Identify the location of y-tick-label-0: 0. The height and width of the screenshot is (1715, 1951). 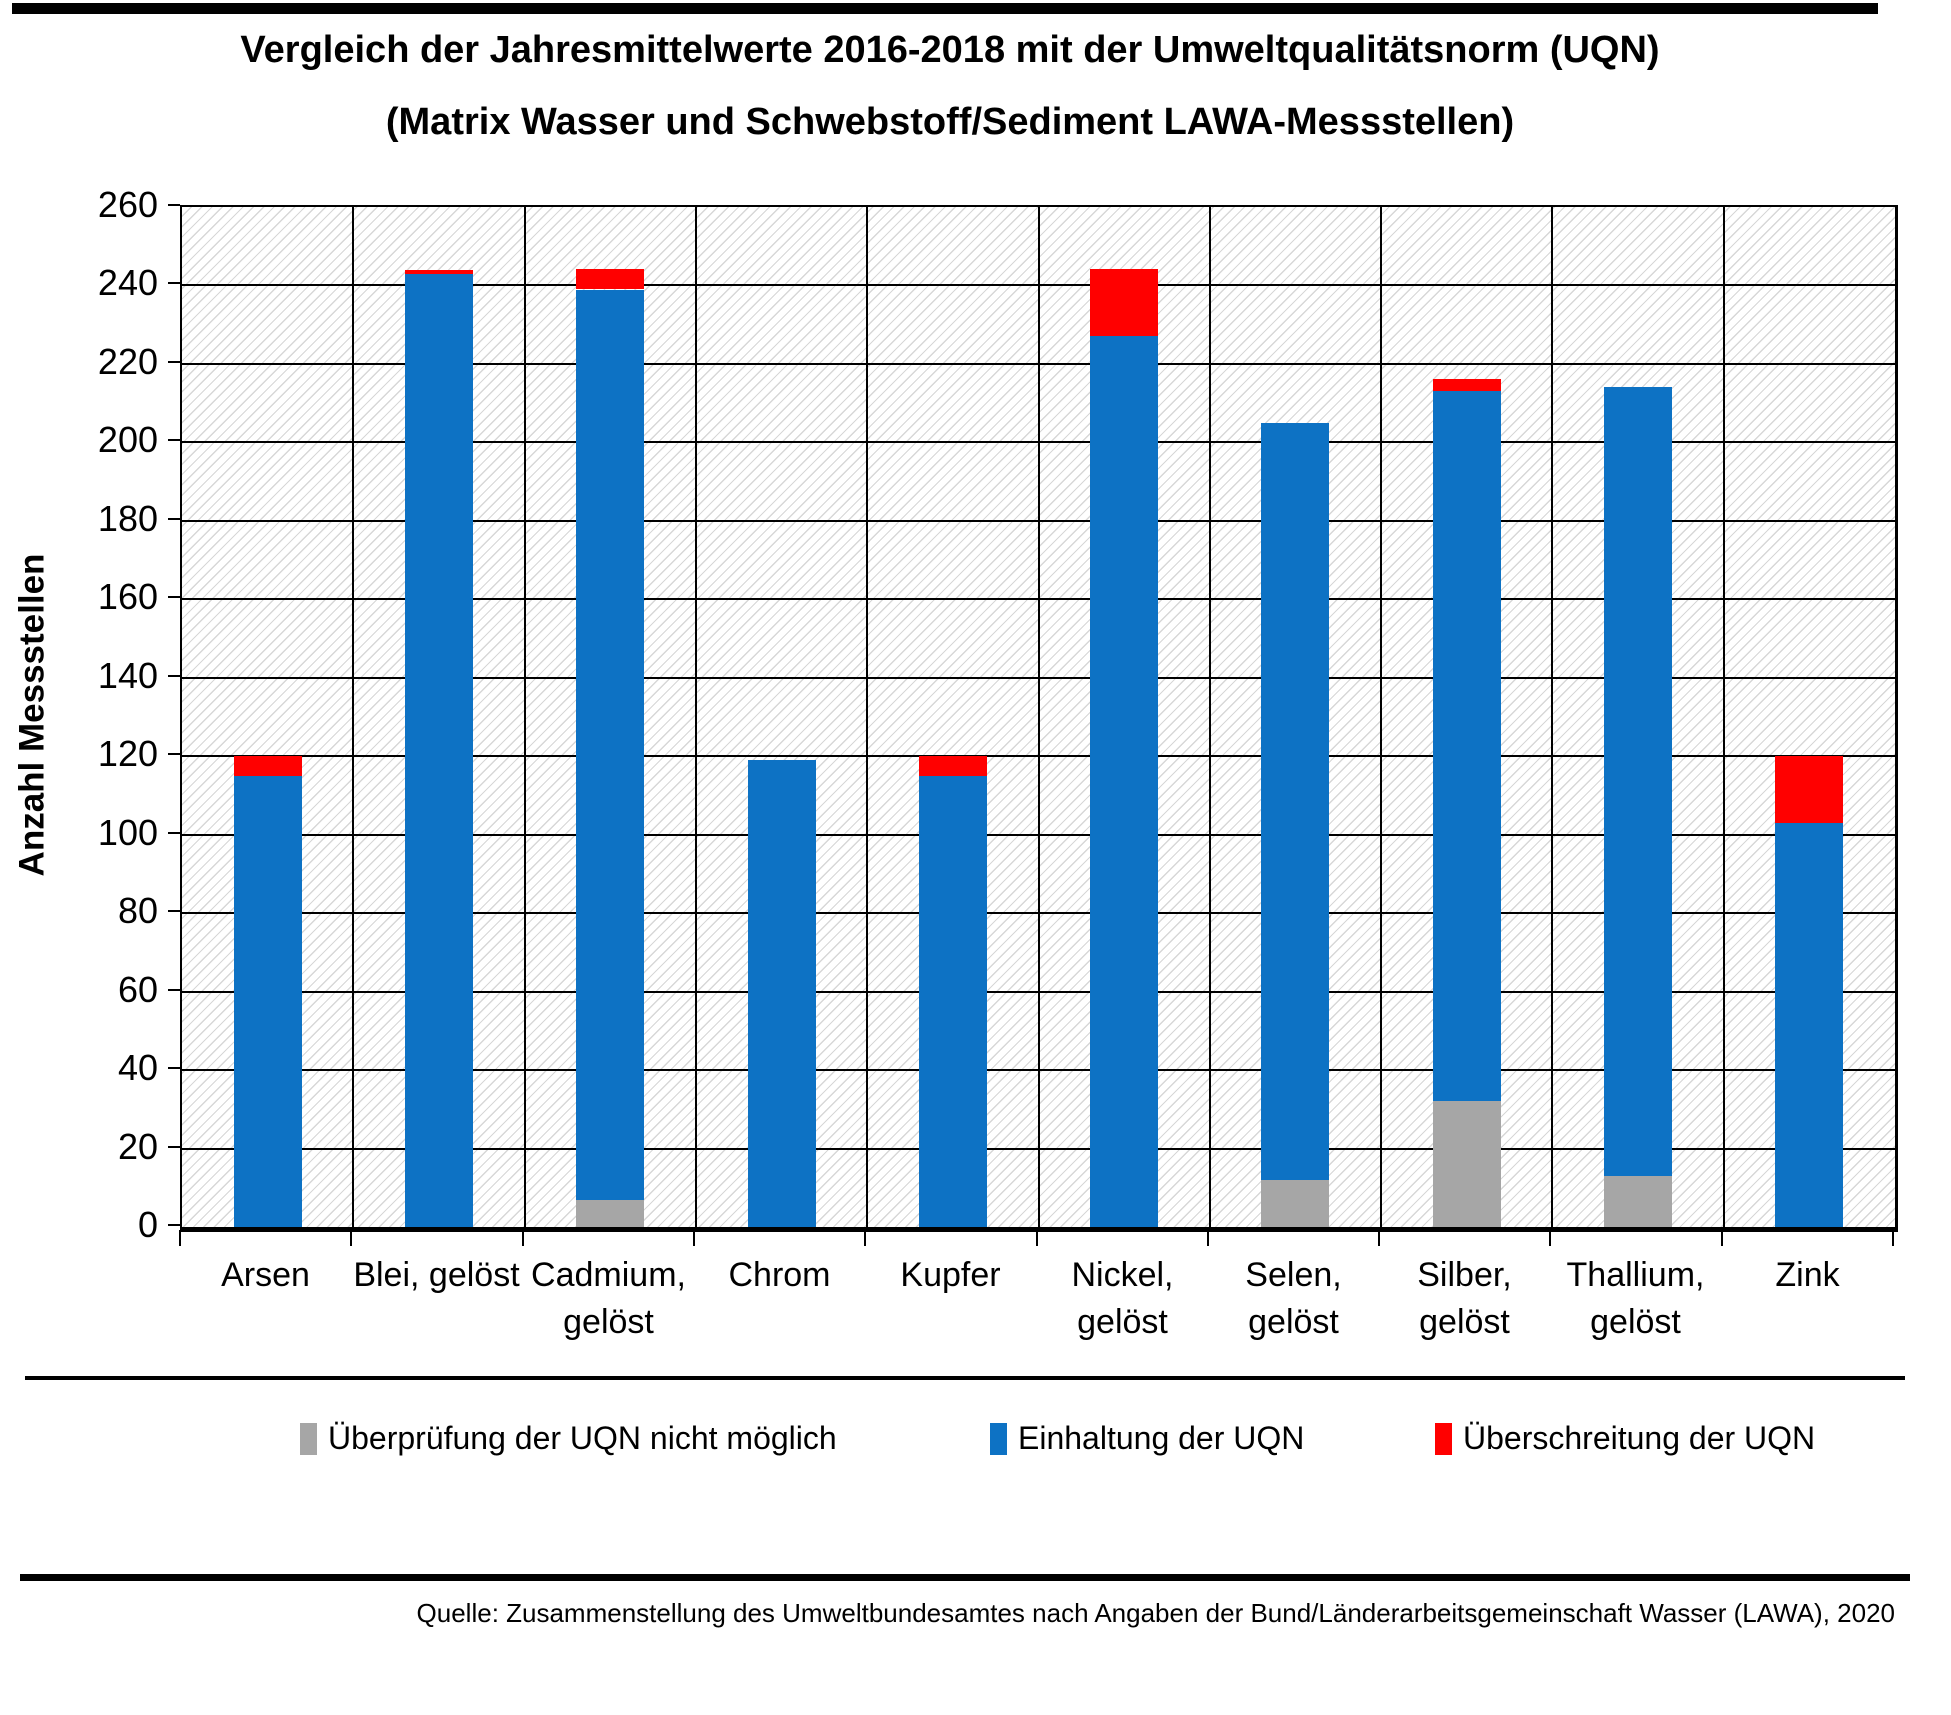
(147, 1224).